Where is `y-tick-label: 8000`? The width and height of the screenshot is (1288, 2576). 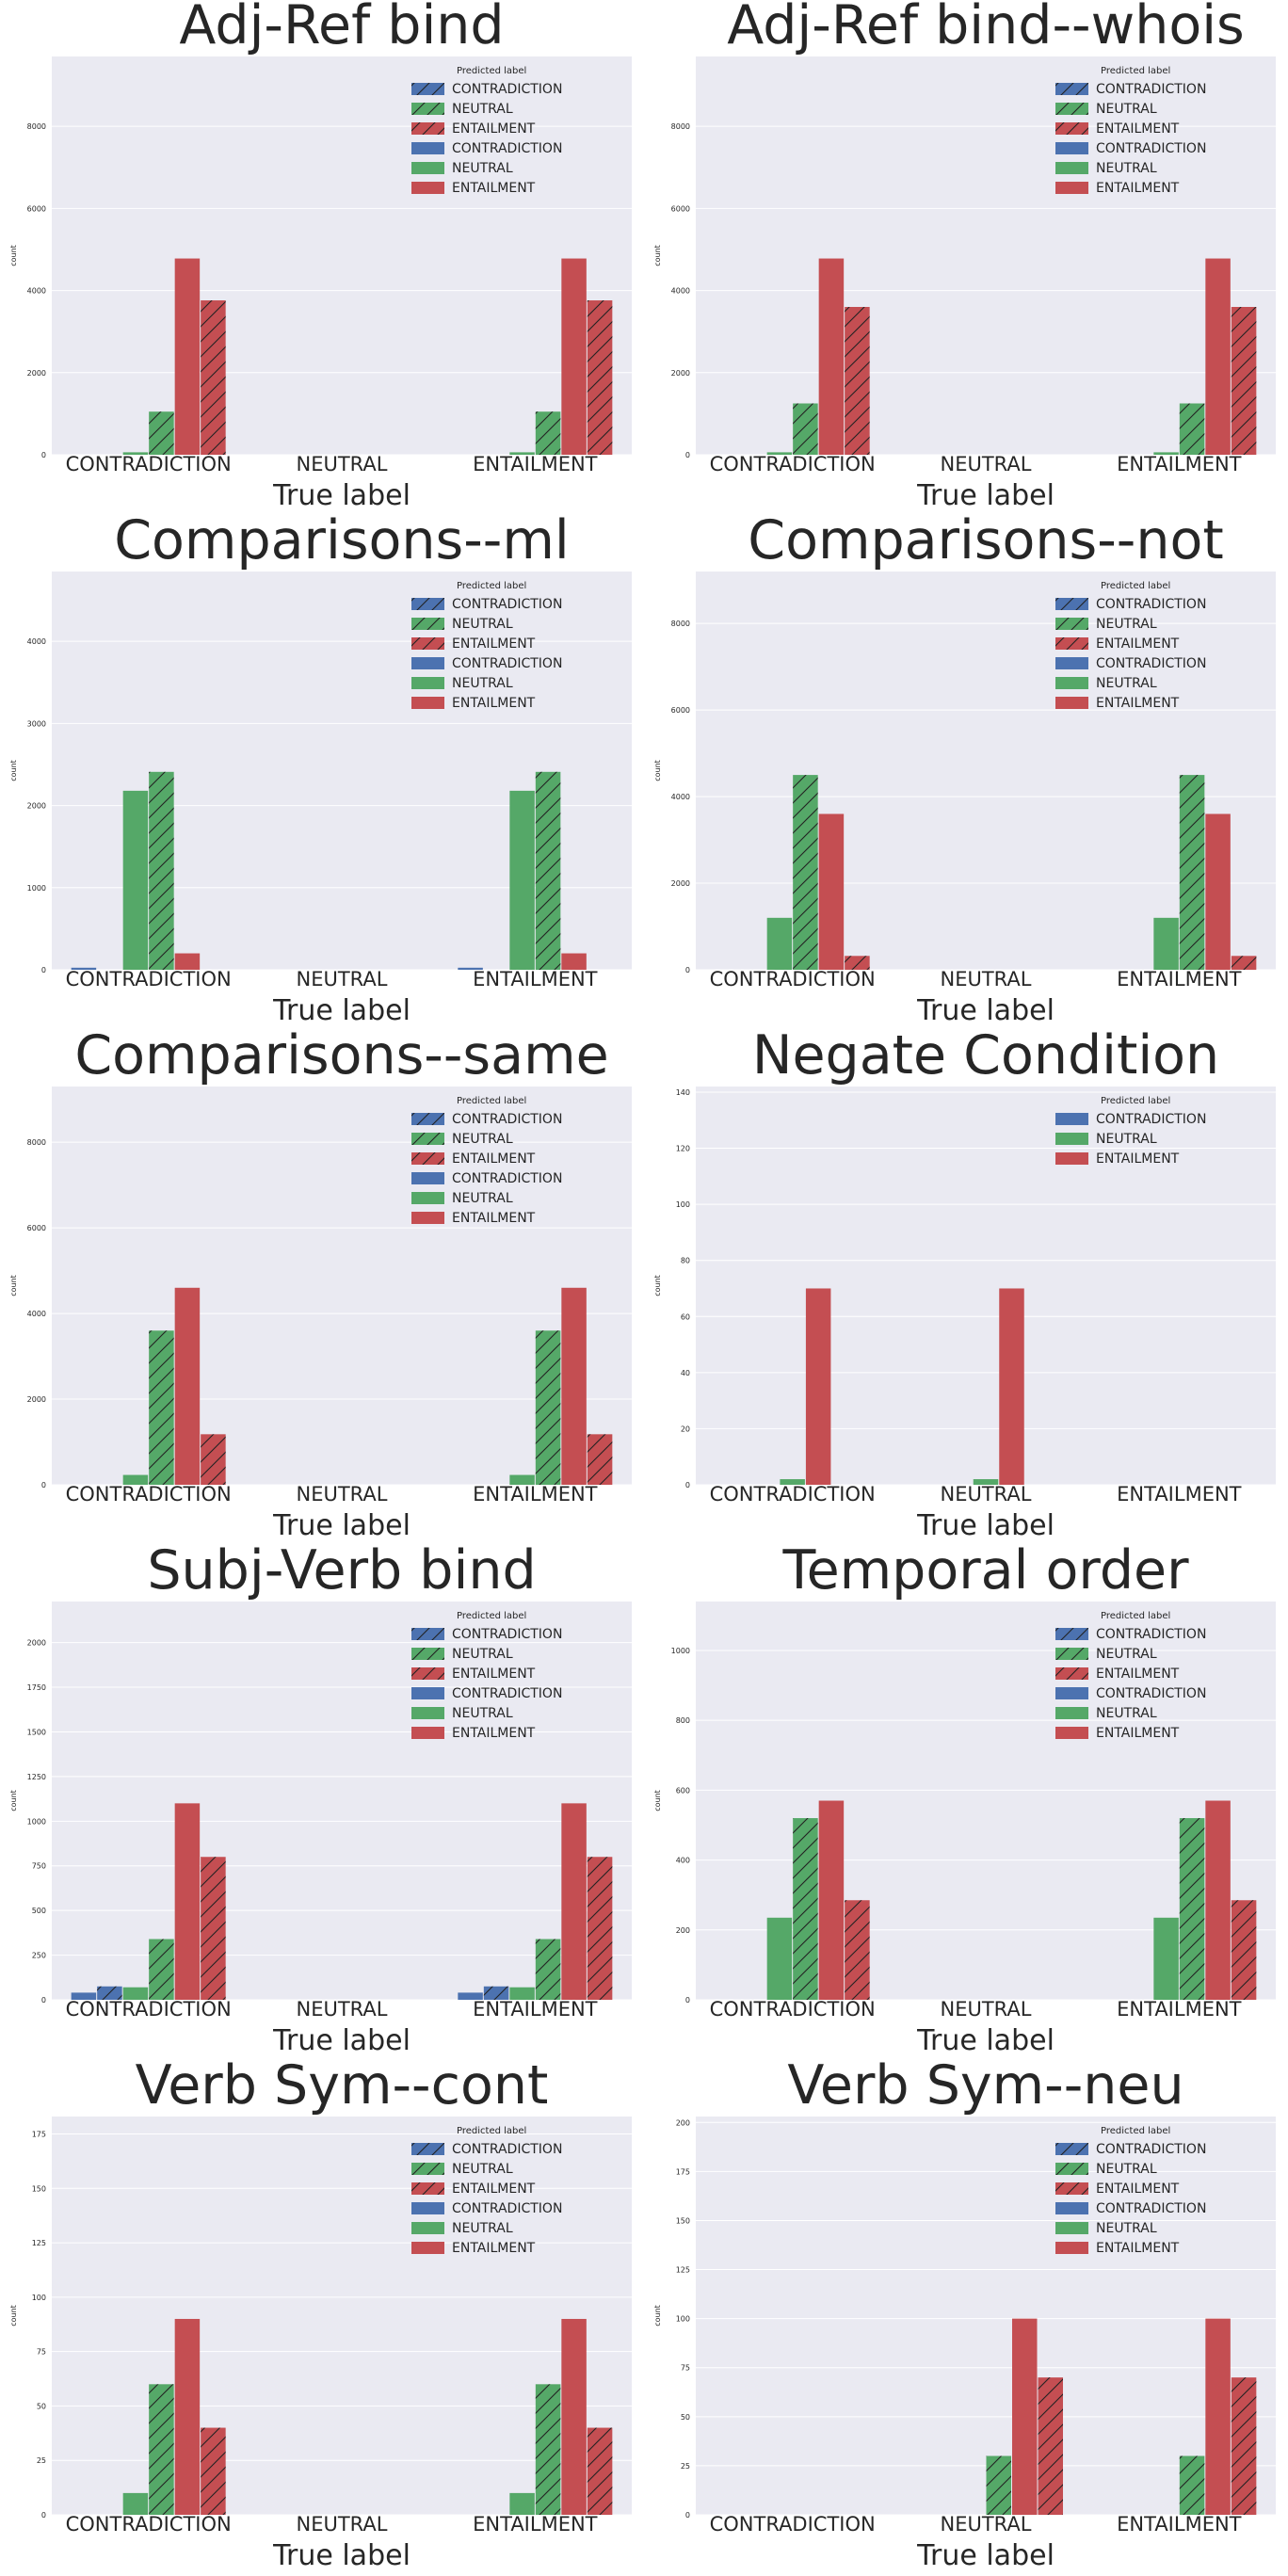 y-tick-label: 8000 is located at coordinates (36, 126).